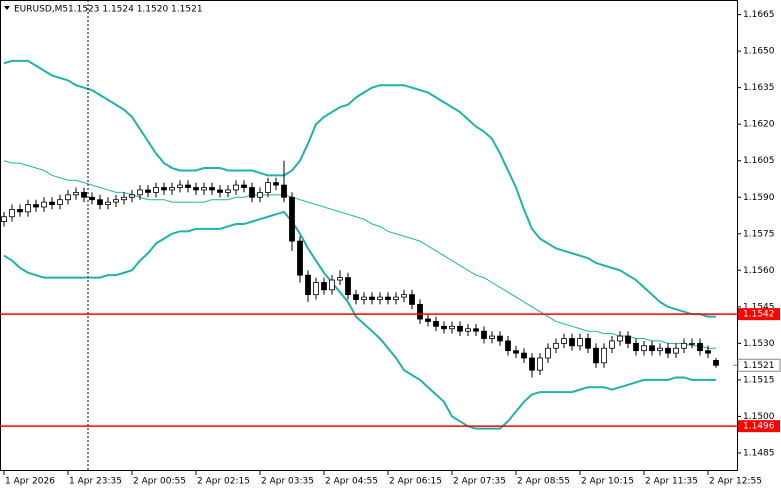  I want to click on x-tick-label: 2 Apr 00:55, so click(159, 482).